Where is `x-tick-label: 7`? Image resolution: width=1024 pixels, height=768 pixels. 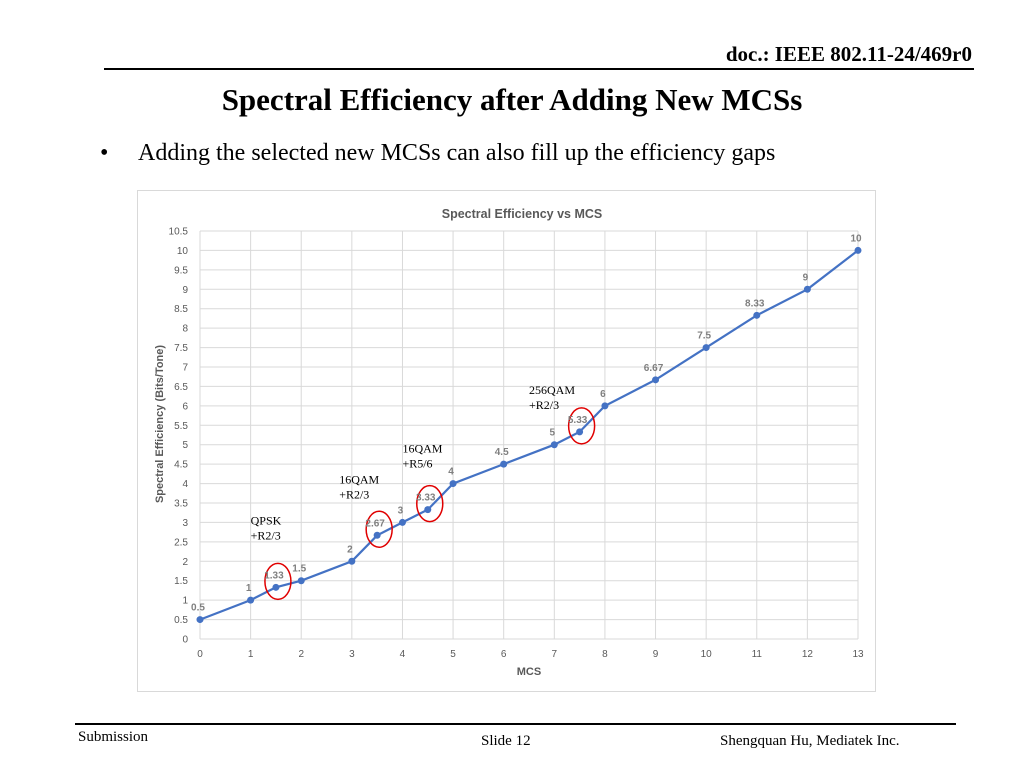
x-tick-label: 7 is located at coordinates (555, 654).